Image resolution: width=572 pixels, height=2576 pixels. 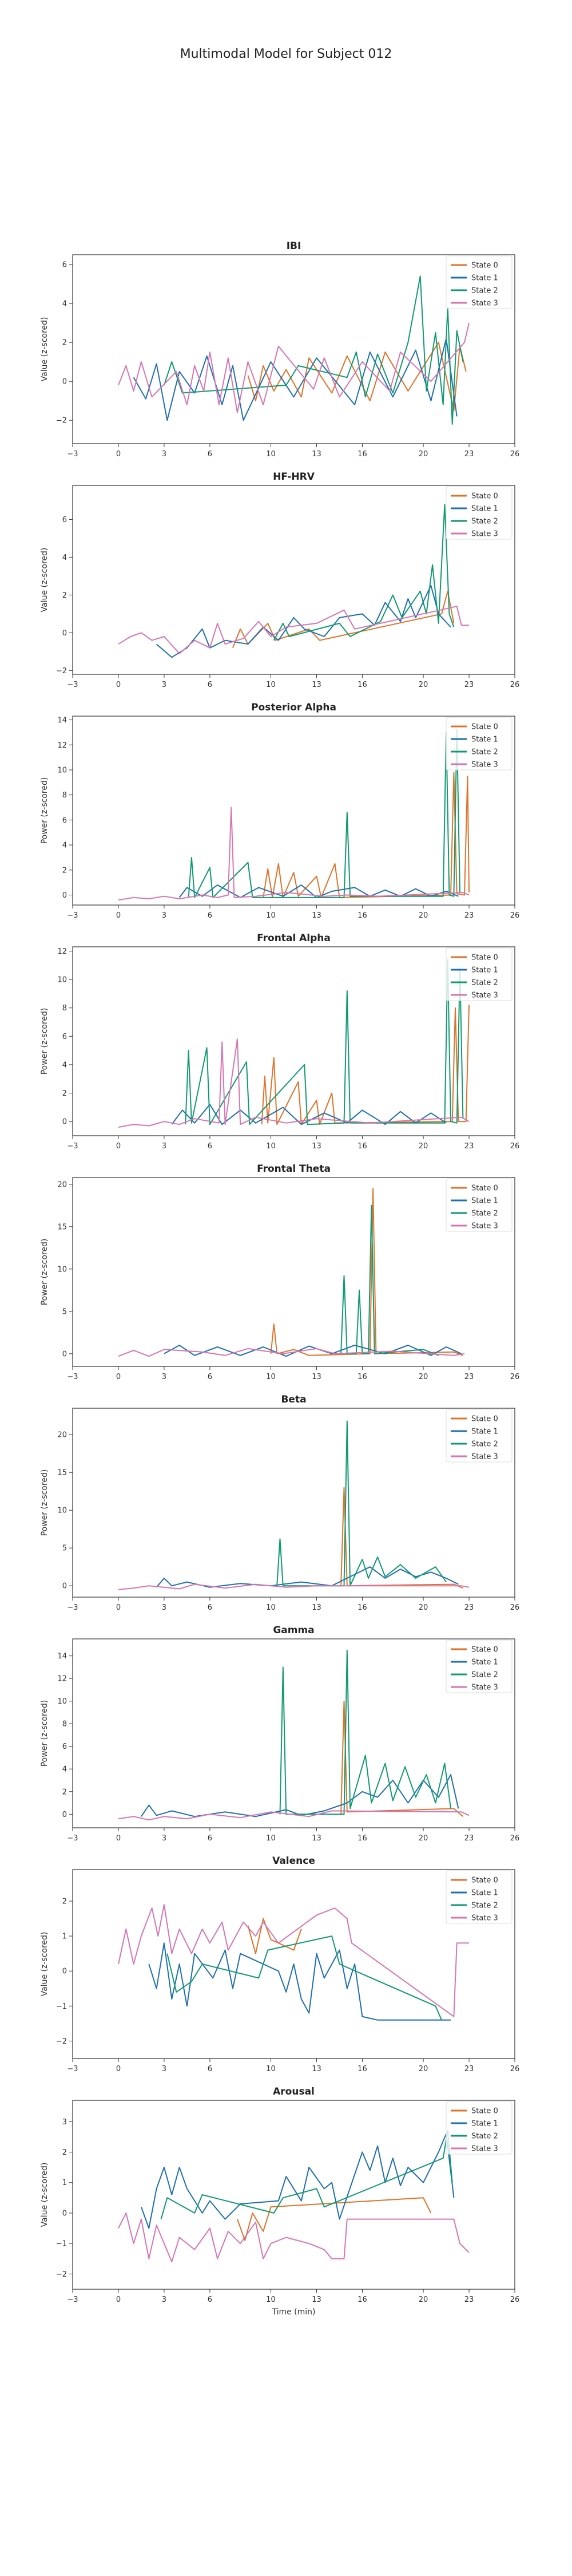 I want to click on y-tick-label: 10, so click(x=62, y=1269).